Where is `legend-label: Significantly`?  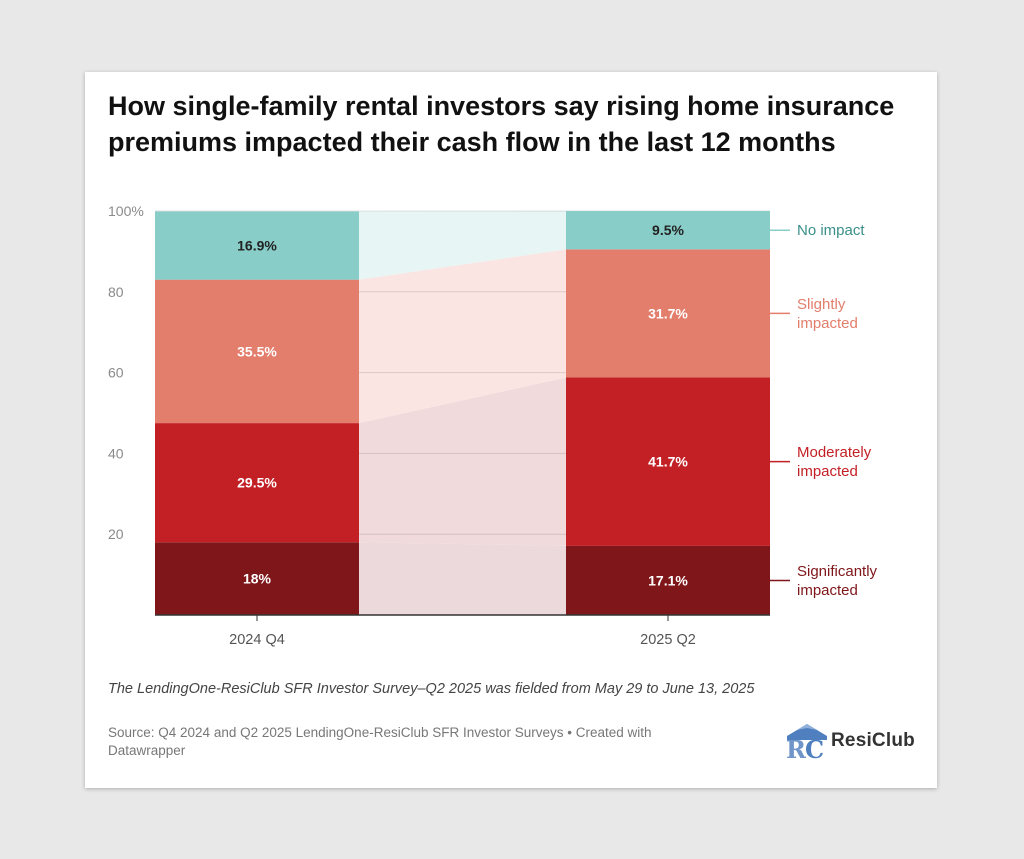
legend-label: Significantly is located at coordinates (837, 571).